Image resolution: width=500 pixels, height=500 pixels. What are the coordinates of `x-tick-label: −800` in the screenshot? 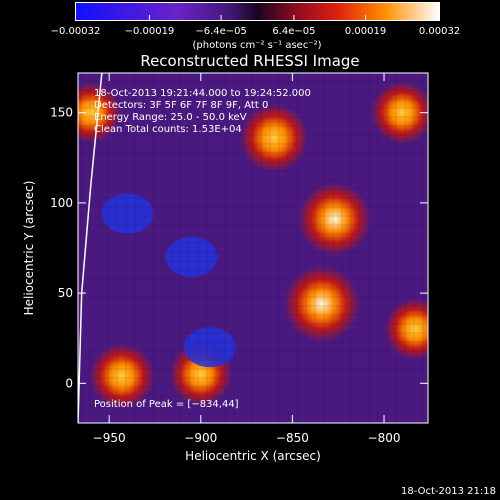 It's located at (384, 438).